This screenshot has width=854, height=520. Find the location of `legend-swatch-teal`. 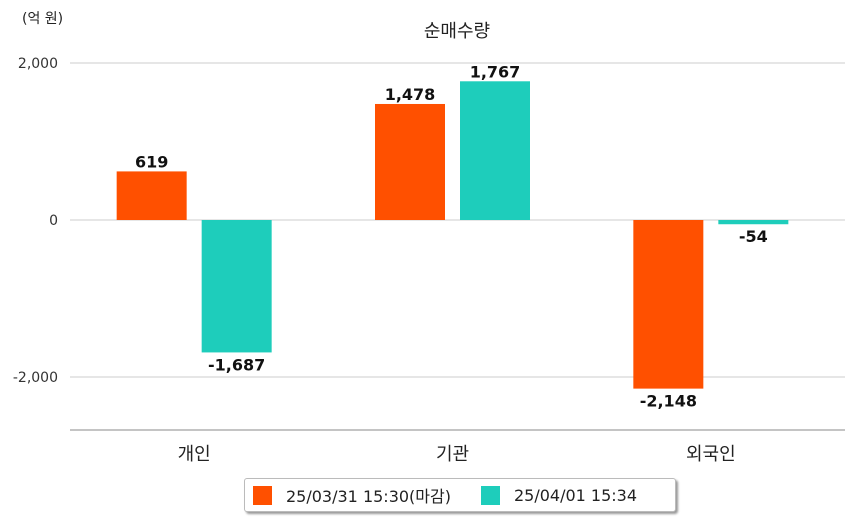

legend-swatch-teal is located at coordinates (490, 495).